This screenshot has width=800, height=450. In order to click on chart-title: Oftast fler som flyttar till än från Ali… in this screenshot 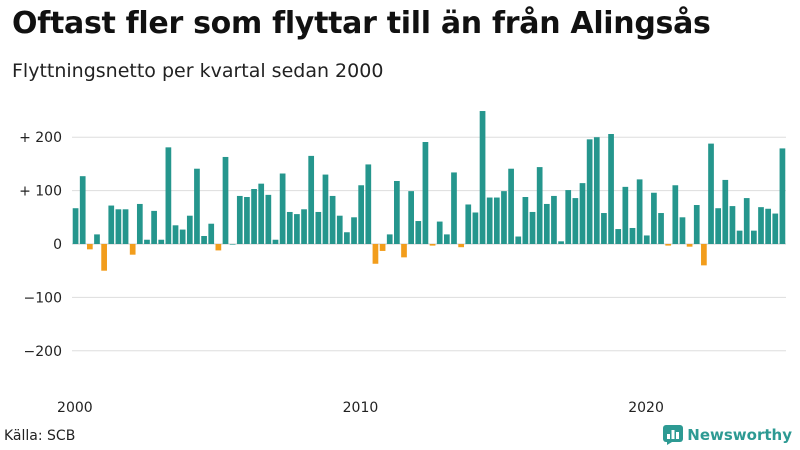, I will do `click(361, 23)`.